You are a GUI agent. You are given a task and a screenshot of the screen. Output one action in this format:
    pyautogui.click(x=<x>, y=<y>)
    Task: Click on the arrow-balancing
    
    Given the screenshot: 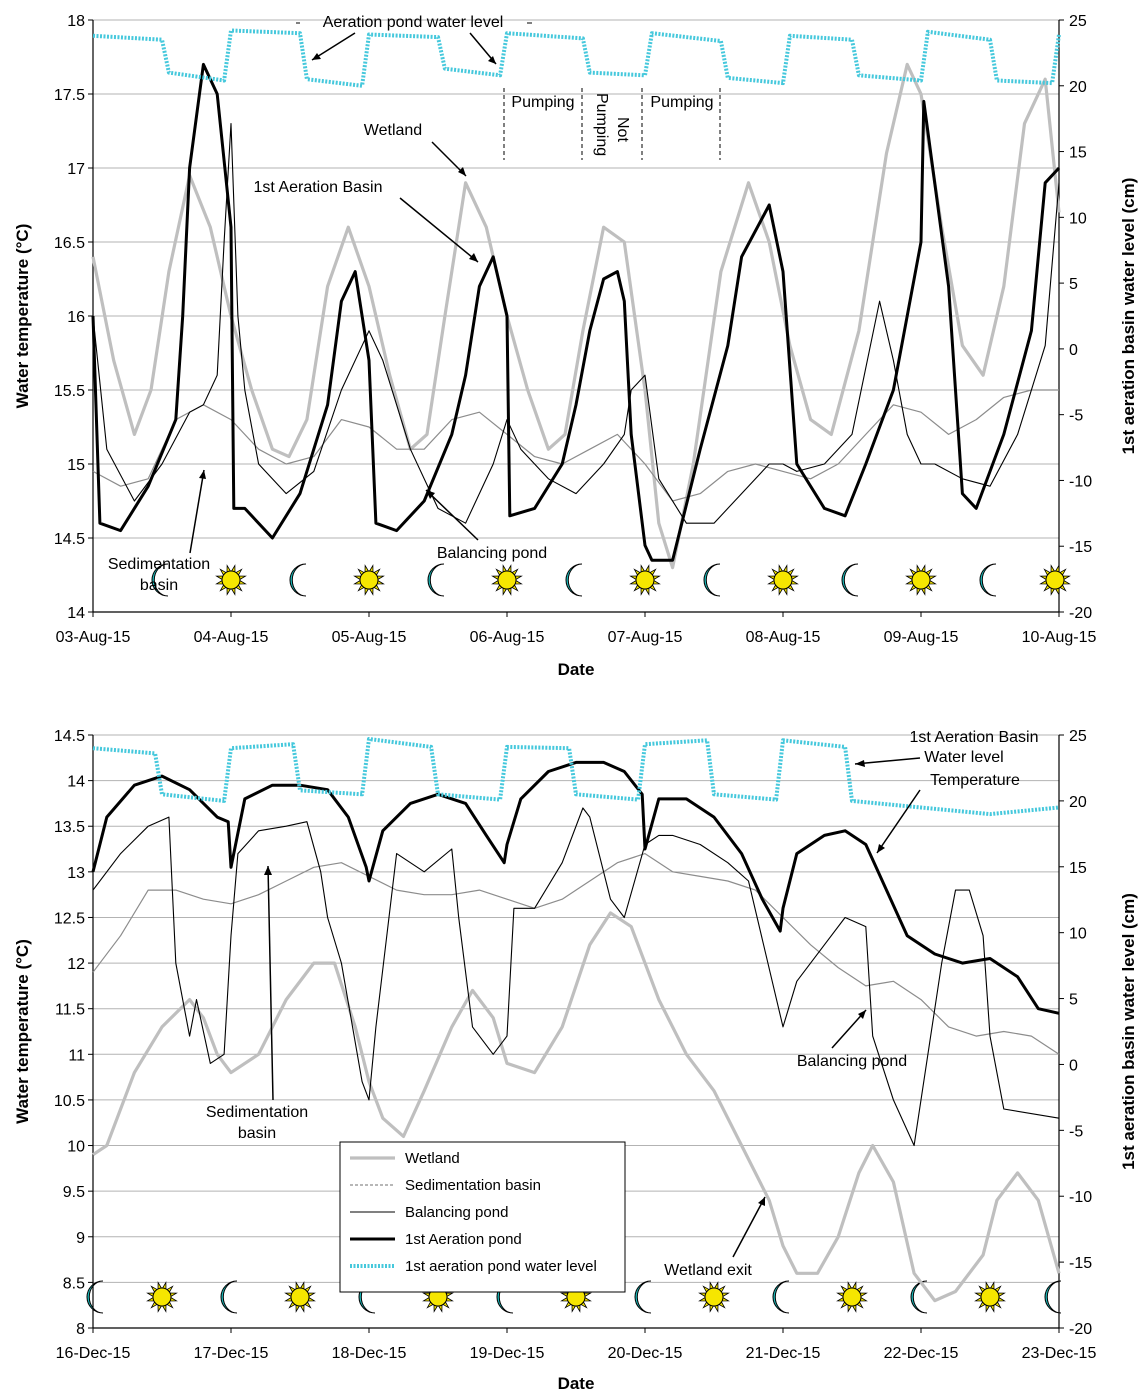 What is the action you would take?
    pyautogui.click(x=452, y=515)
    